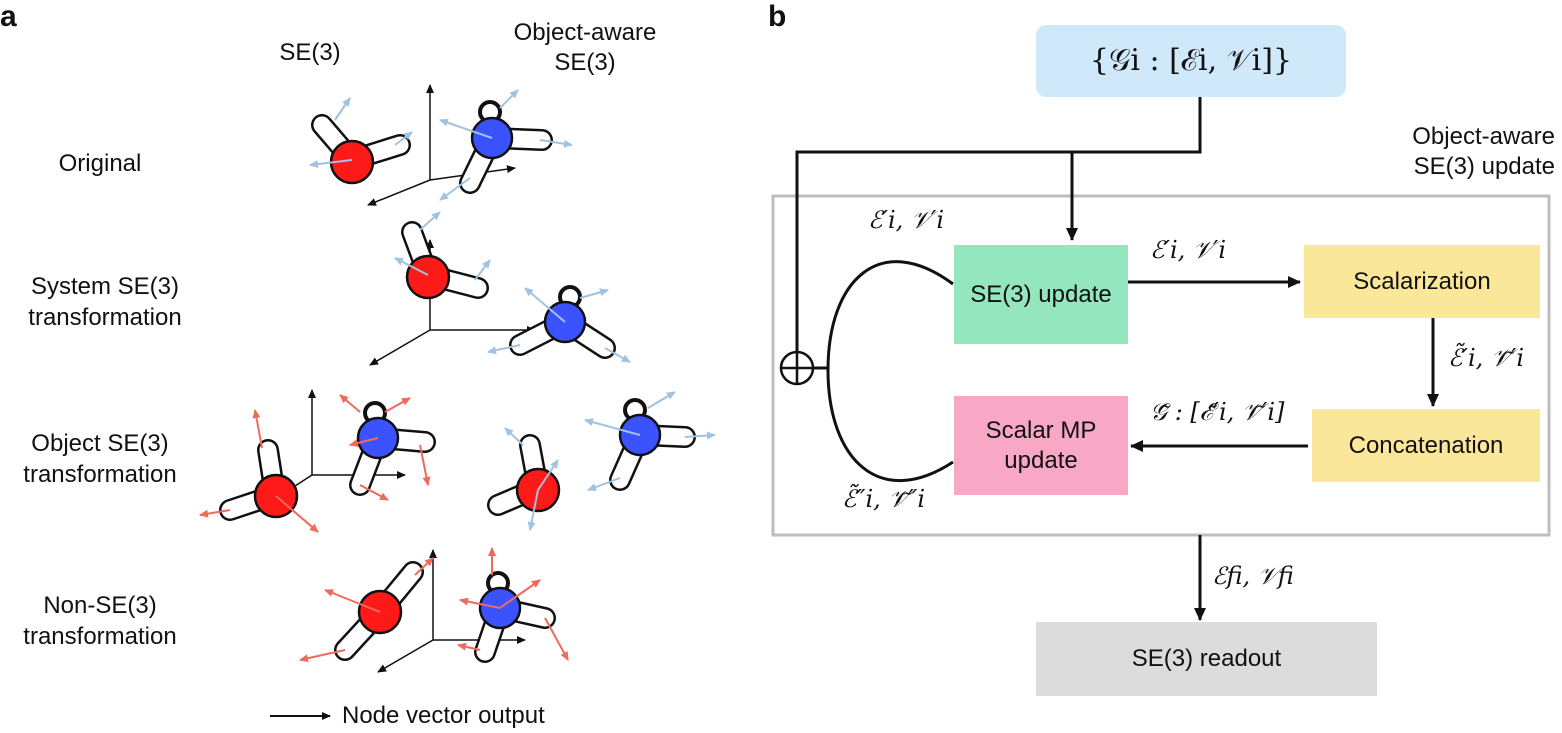 The width and height of the screenshot is (1562, 733). I want to click on label-se3-to-scalarization: ℰ′i, 𝒱′i, so click(1188, 250).